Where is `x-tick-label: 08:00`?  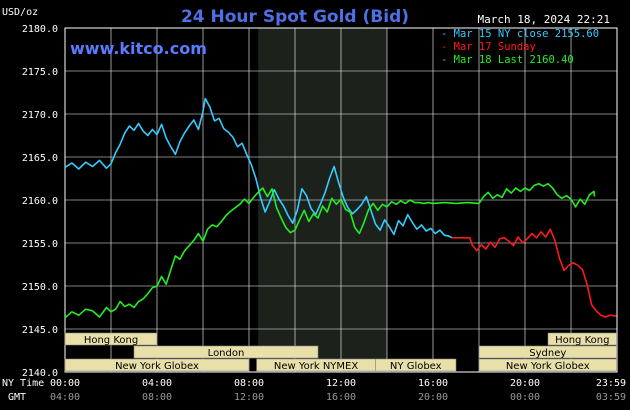 x-tick-label: 08:00 is located at coordinates (249, 383).